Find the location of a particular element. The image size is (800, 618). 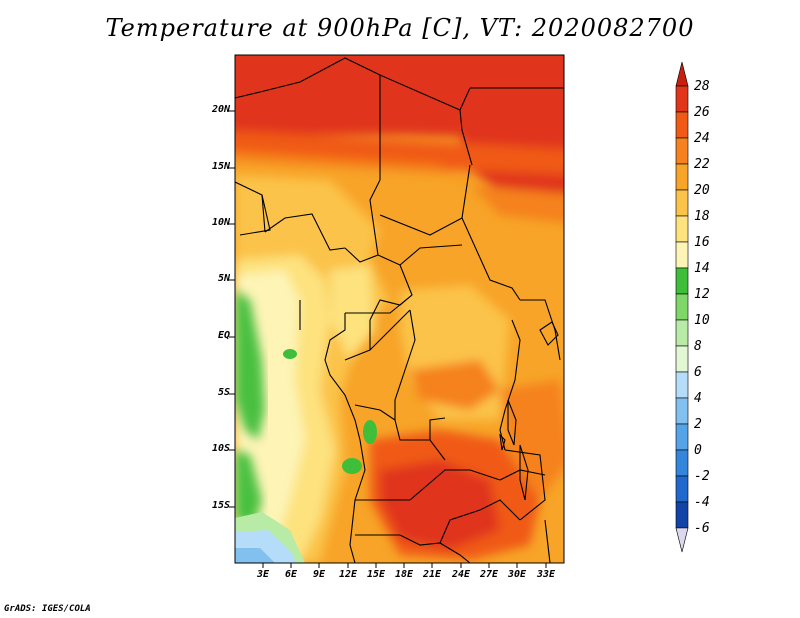

lat-label-15n: 15N is located at coordinates (220, 166).